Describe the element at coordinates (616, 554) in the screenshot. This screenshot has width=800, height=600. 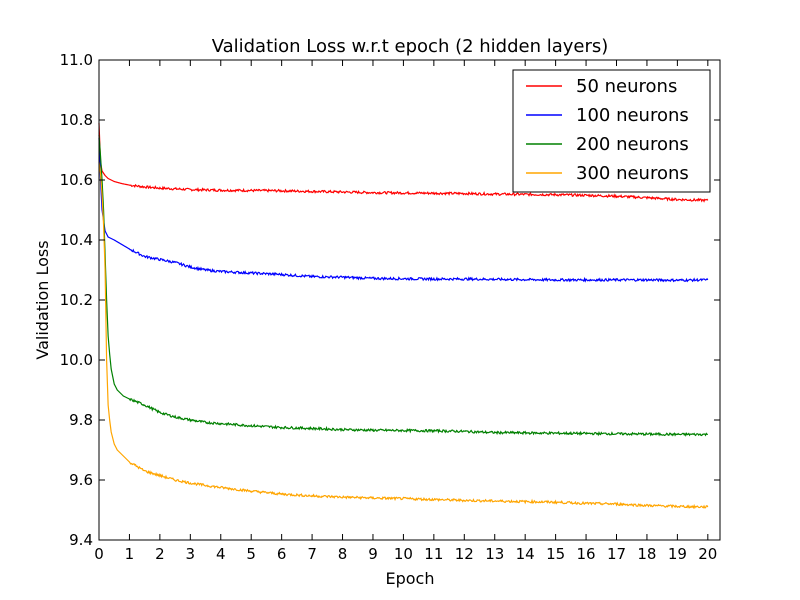
I see `x-tick-label: 17` at that location.